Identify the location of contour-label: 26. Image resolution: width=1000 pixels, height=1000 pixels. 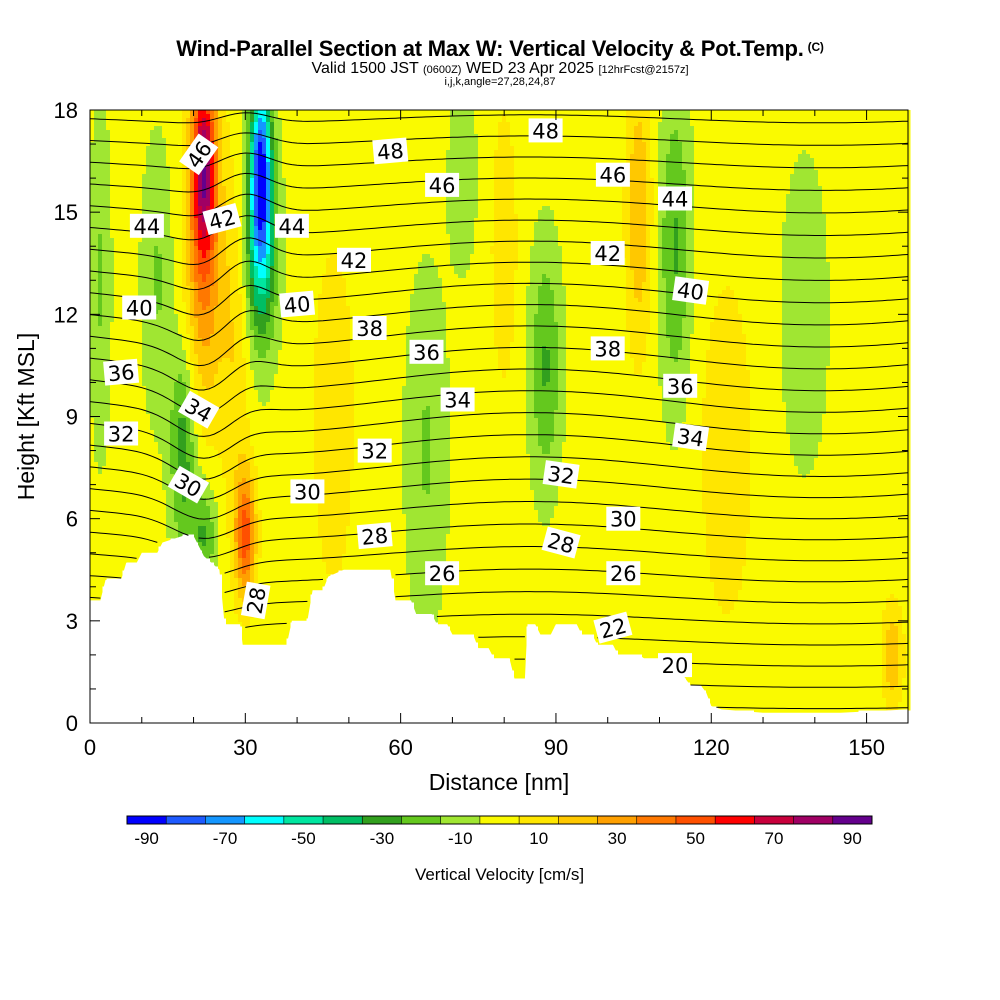
(623, 573).